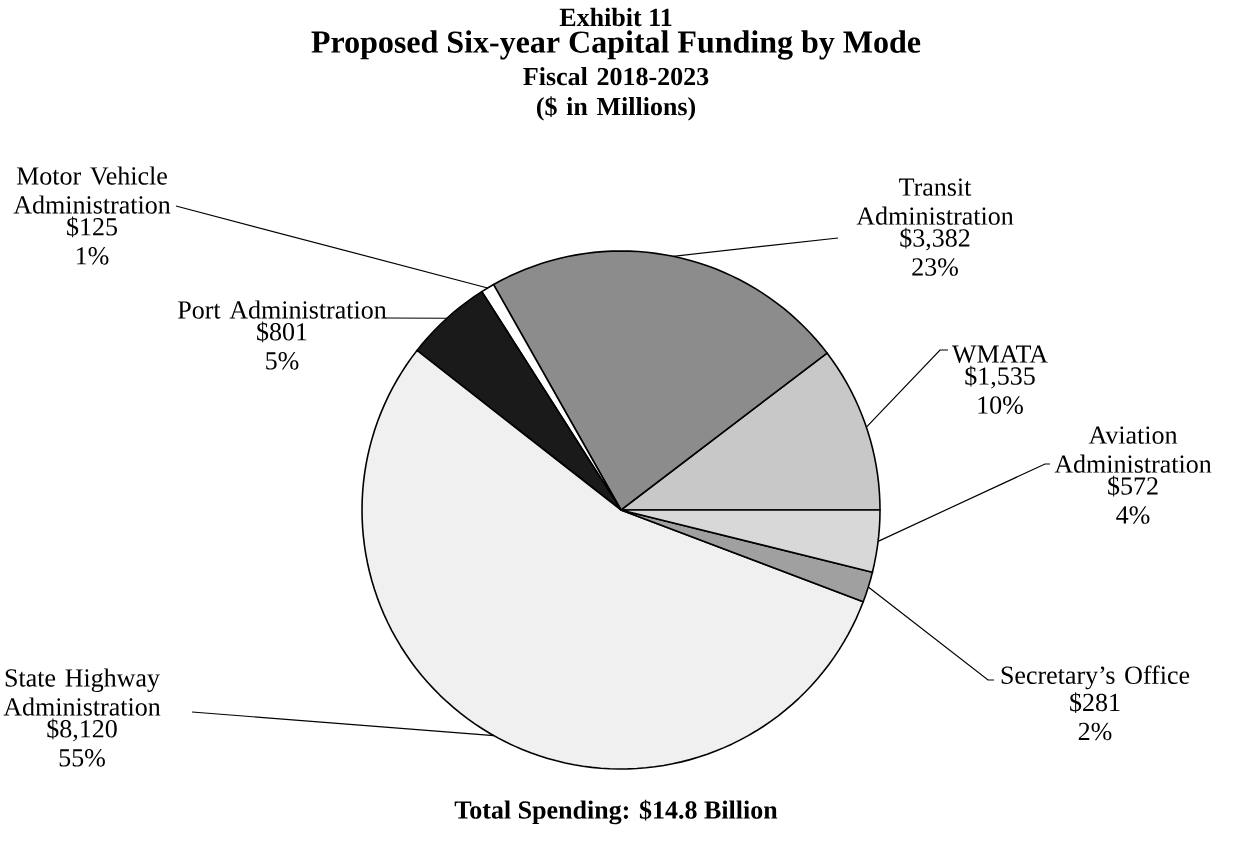 Image resolution: width=1233 pixels, height=848 pixels. Describe the element at coordinates (616, 94) in the screenshot. I see `chart-subtitle: Fiscal 2018-2023 ($ in Millions)` at that location.